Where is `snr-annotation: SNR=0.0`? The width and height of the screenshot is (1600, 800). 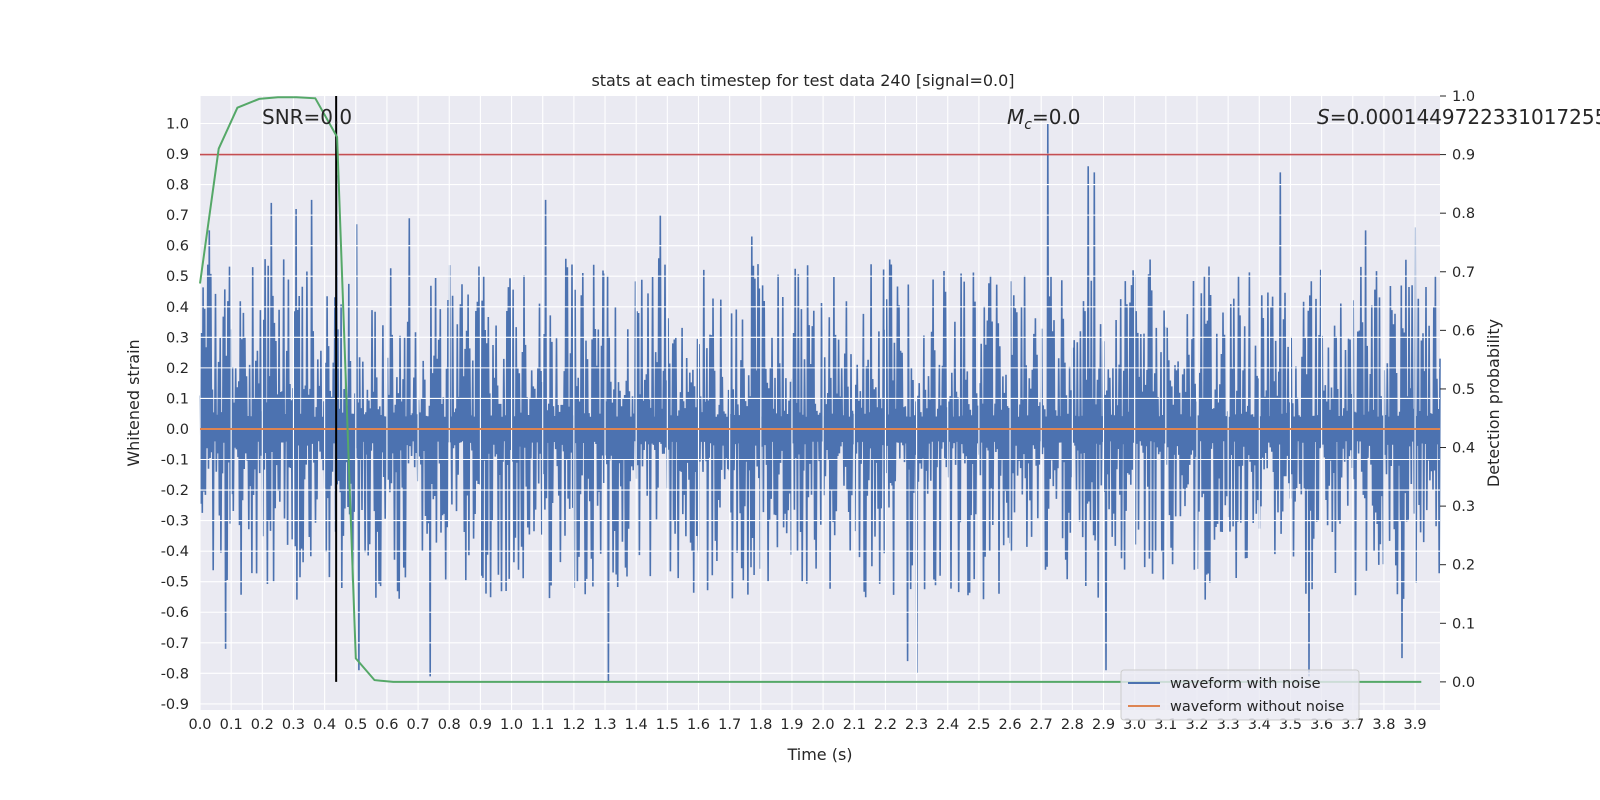 snr-annotation: SNR=0.0 is located at coordinates (307, 117).